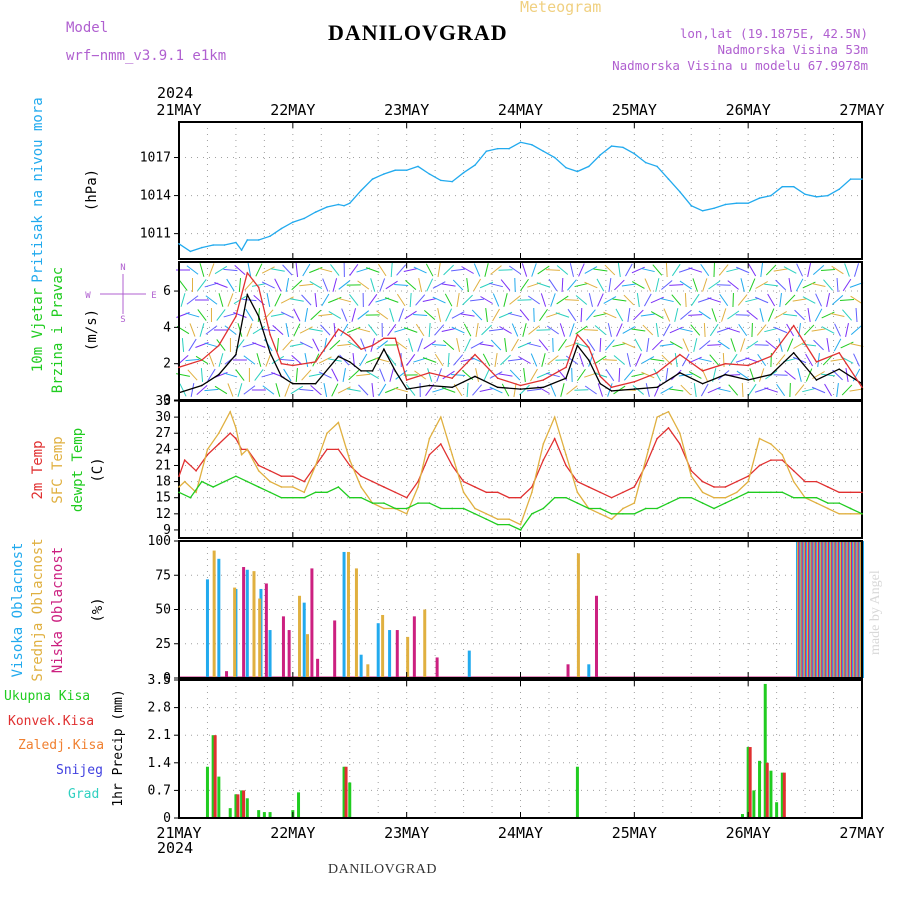 Image resolution: width=900 pixels, height=900 pixels. What do you see at coordinates (155, 158) in the screenshot?
I see `y-tick-label: 1017` at bounding box center [155, 158].